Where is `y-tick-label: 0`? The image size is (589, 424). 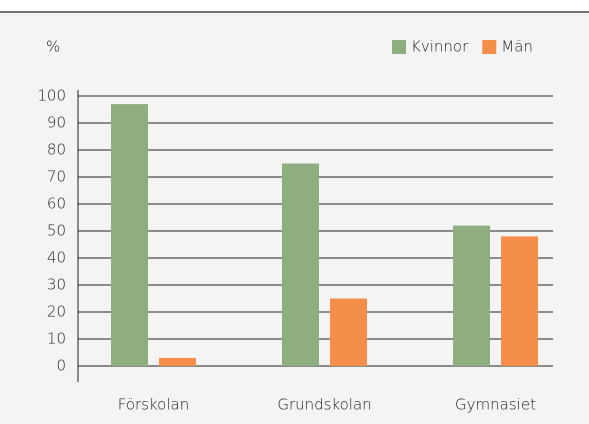 y-tick-label: 0 is located at coordinates (61, 366).